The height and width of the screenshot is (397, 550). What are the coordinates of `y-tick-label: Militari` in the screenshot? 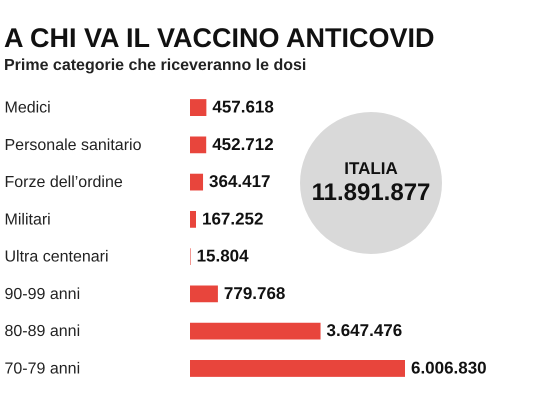 It's located at (27, 219).